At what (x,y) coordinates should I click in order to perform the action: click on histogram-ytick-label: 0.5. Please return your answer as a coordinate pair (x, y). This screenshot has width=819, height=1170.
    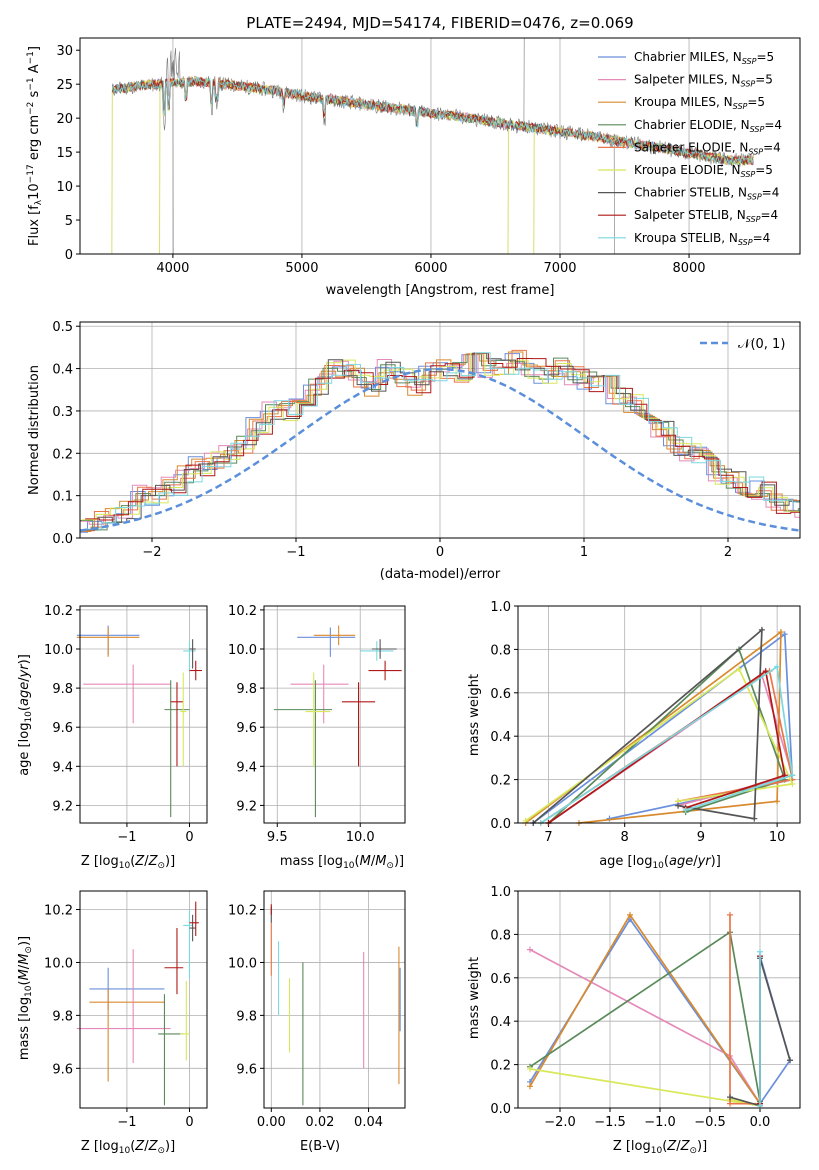
    Looking at the image, I should click on (62, 327).